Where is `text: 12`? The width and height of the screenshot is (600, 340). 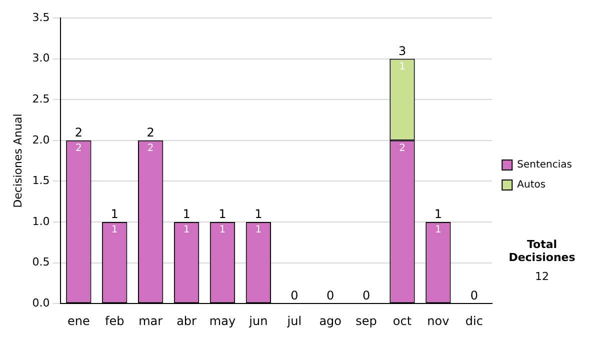
text: 12 is located at coordinates (542, 276).